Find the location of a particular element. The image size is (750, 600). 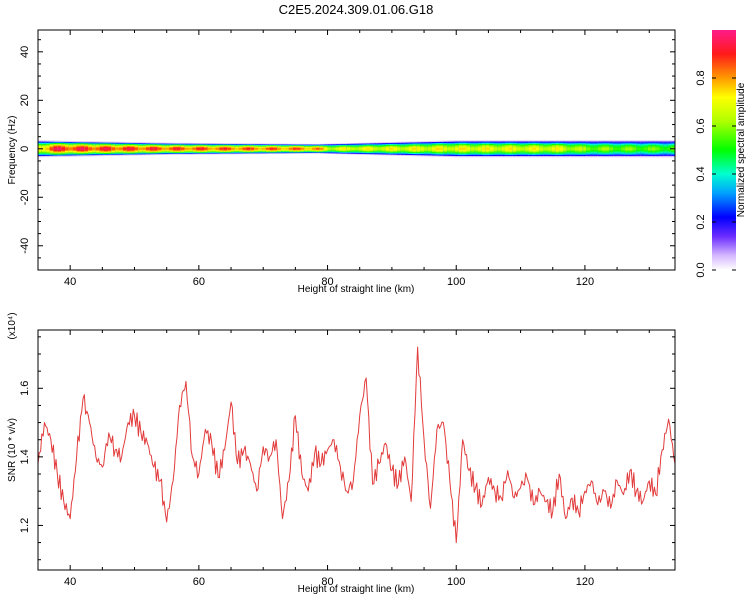

colorbar-tick-label: 0.4 is located at coordinates (701, 173).